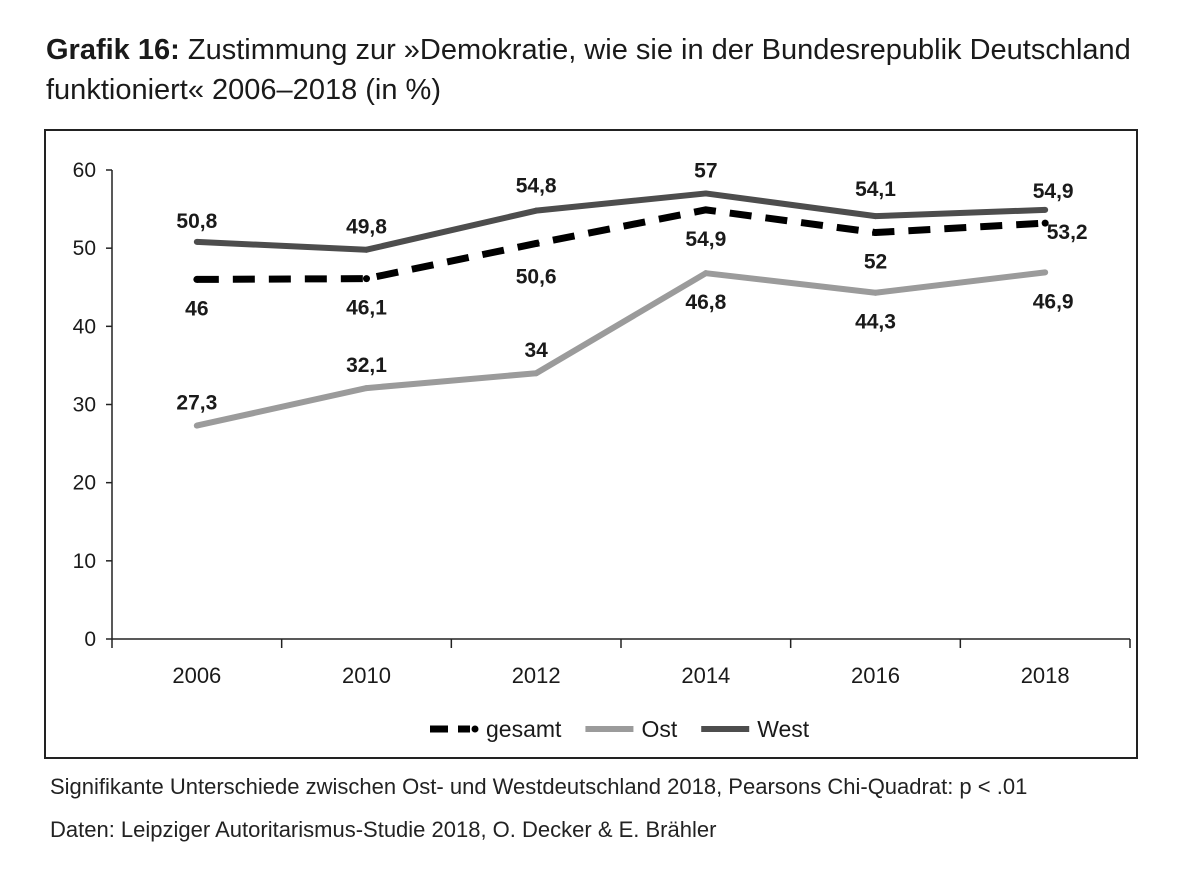 The image size is (1200, 874). What do you see at coordinates (84, 483) in the screenshot?
I see `y-tick-label: 20` at bounding box center [84, 483].